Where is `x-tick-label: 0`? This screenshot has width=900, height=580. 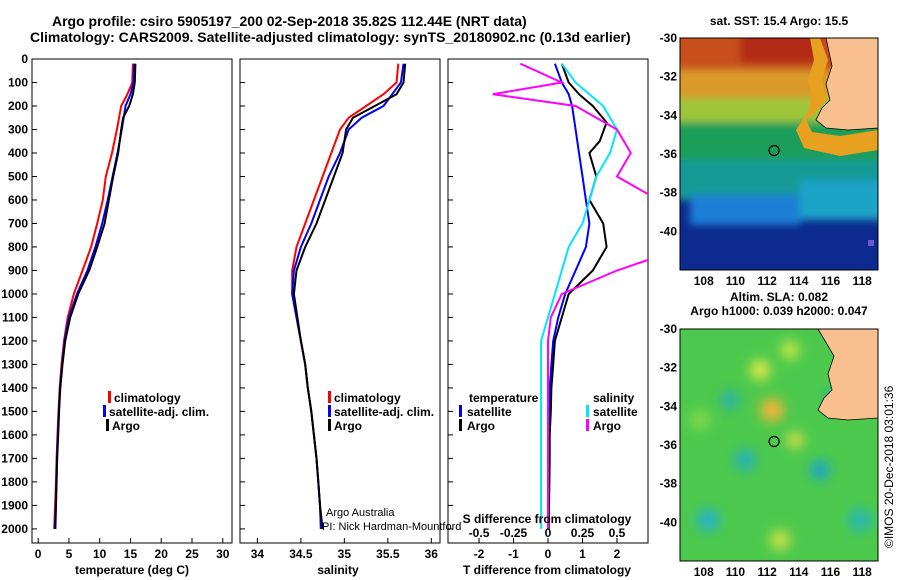
x-tick-label: 0 is located at coordinates (38, 554).